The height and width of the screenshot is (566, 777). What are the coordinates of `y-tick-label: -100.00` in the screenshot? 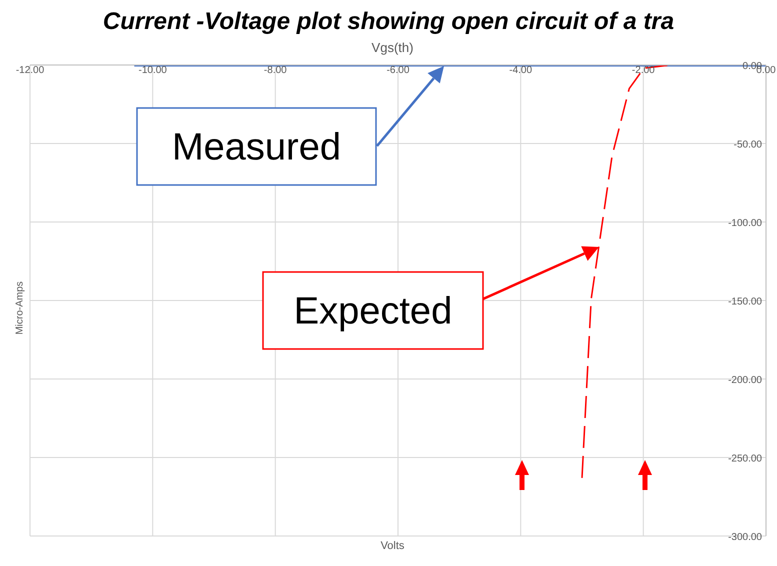 It's located at (745, 223).